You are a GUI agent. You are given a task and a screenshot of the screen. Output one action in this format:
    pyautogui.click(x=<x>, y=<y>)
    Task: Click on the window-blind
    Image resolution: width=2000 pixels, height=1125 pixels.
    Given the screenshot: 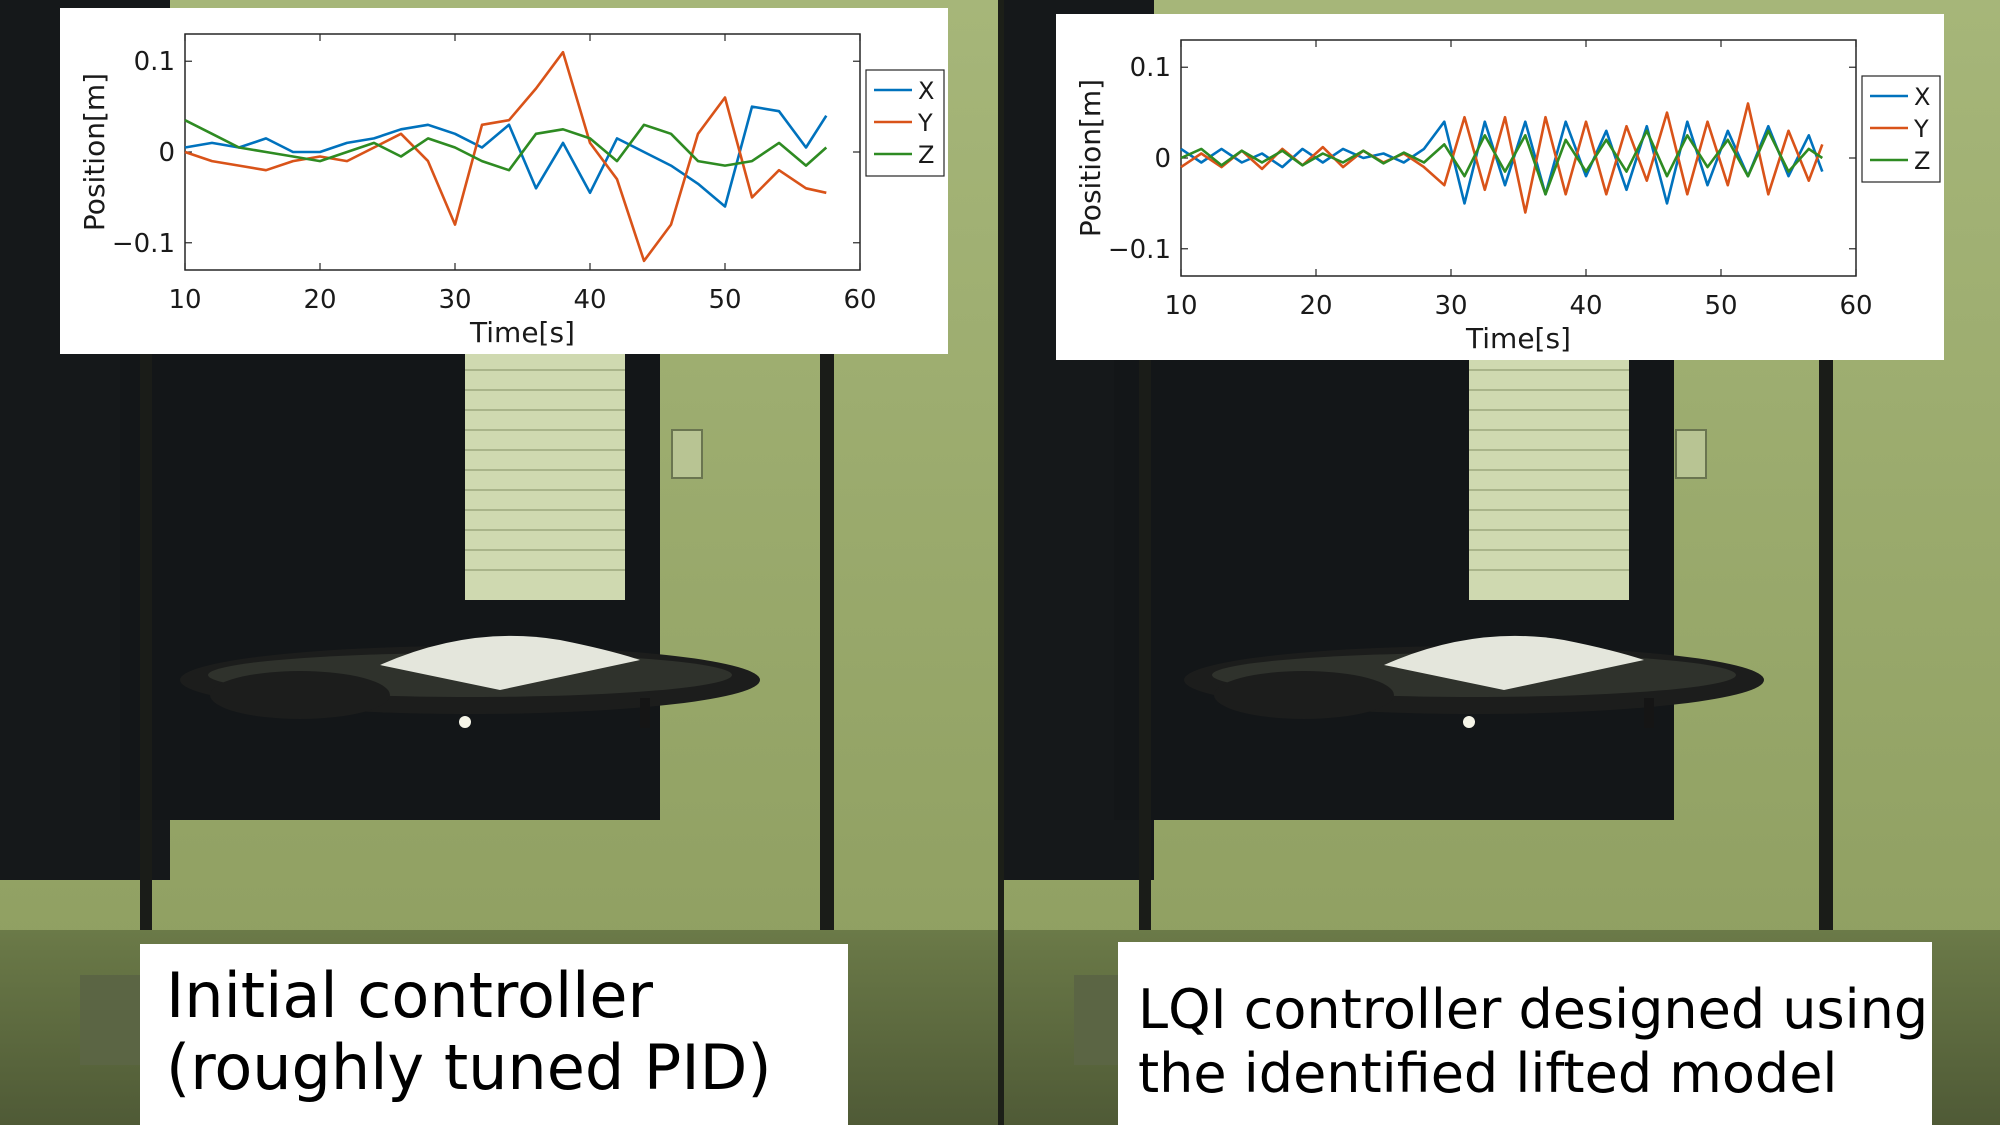 What is the action you would take?
    pyautogui.click(x=545, y=465)
    